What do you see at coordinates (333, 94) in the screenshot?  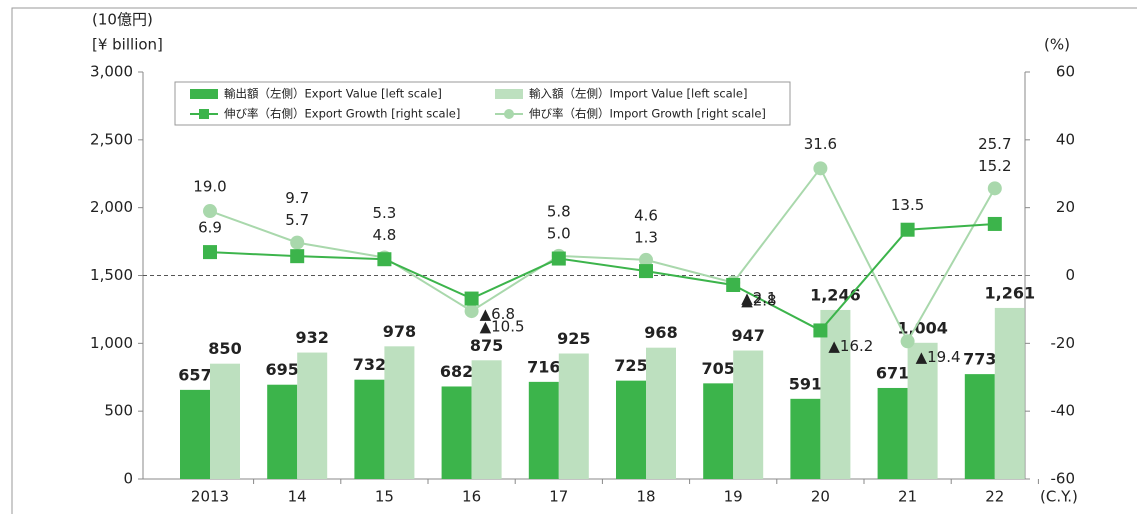 I see `legend-label: 輸出額（左側）Export Value [left scale]` at bounding box center [333, 94].